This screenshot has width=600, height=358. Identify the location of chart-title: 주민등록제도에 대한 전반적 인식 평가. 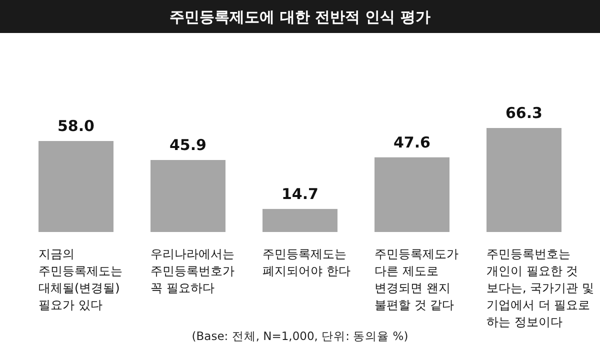
(300, 17).